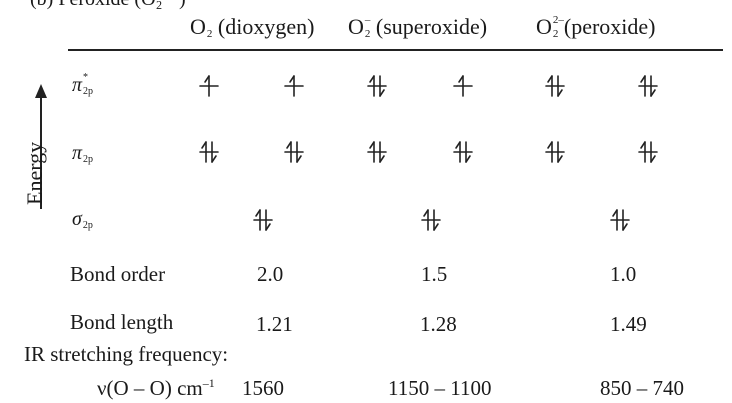 This screenshot has height=403, width=732. I want to click on bond-length-superoxide: 1.28, so click(438, 324).